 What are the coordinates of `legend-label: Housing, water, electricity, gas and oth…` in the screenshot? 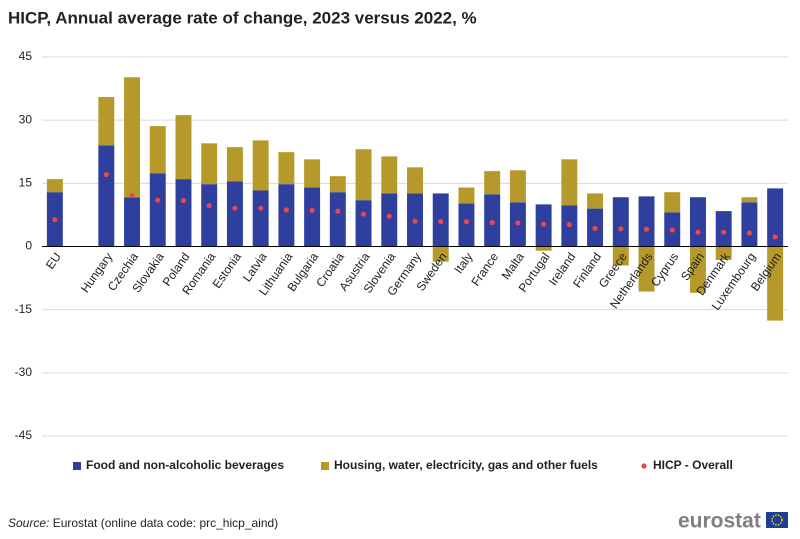 It's located at (466, 465).